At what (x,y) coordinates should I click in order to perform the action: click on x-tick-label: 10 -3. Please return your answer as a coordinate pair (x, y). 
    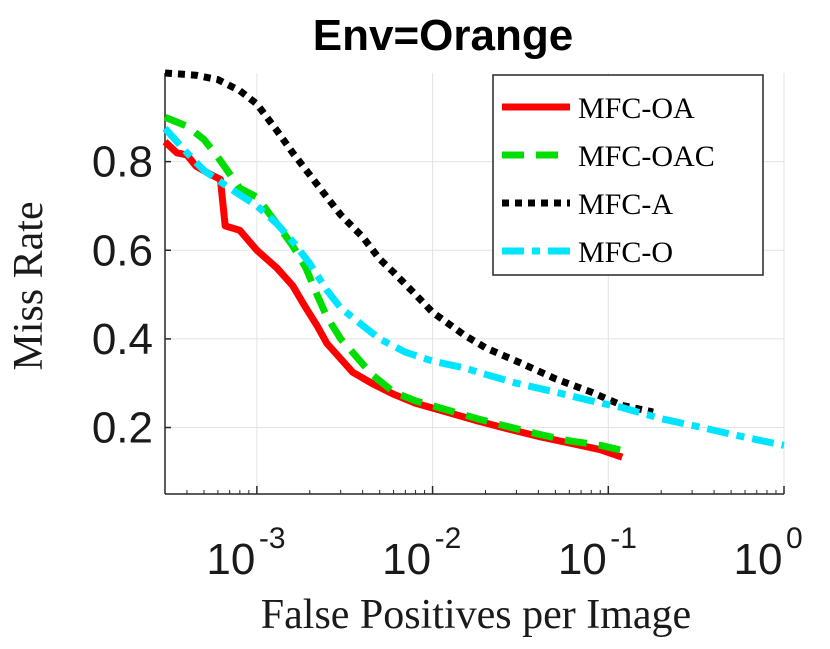
    Looking at the image, I should click on (245, 553).